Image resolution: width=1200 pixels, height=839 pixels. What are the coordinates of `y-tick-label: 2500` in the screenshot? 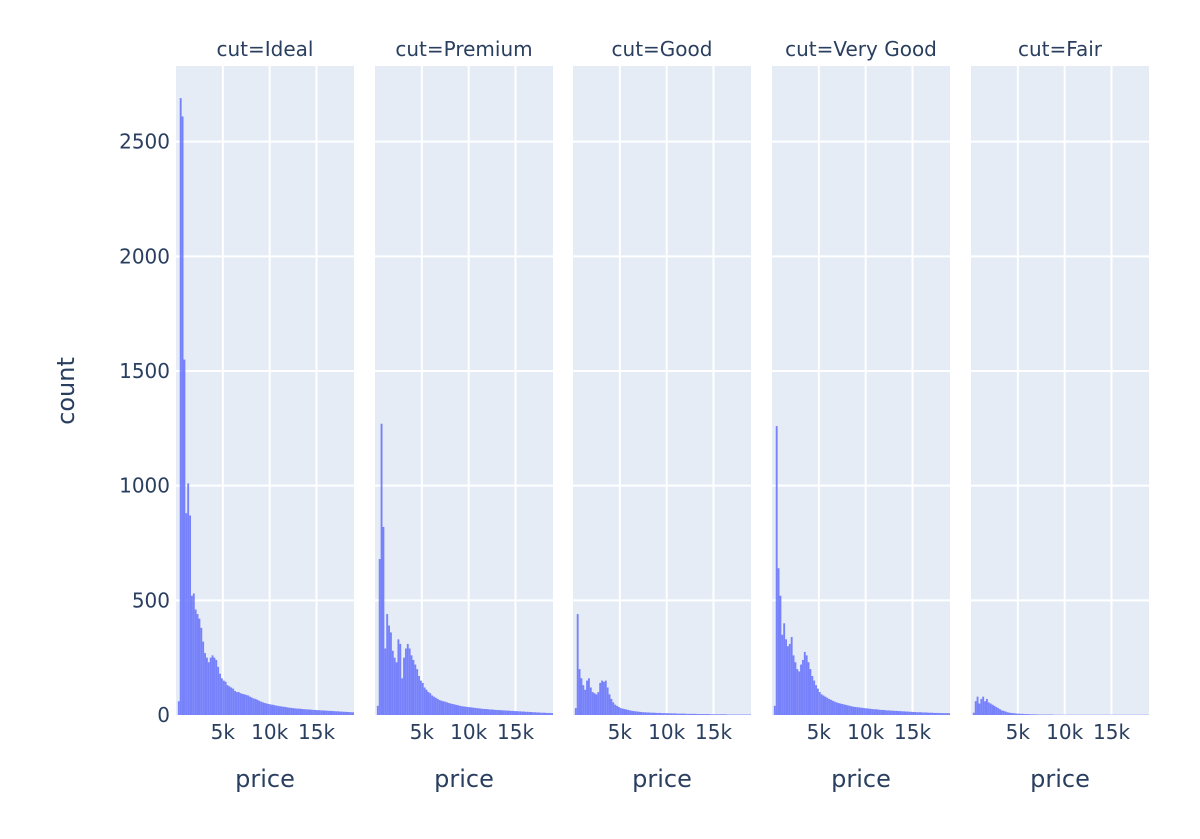 It's located at (144, 142).